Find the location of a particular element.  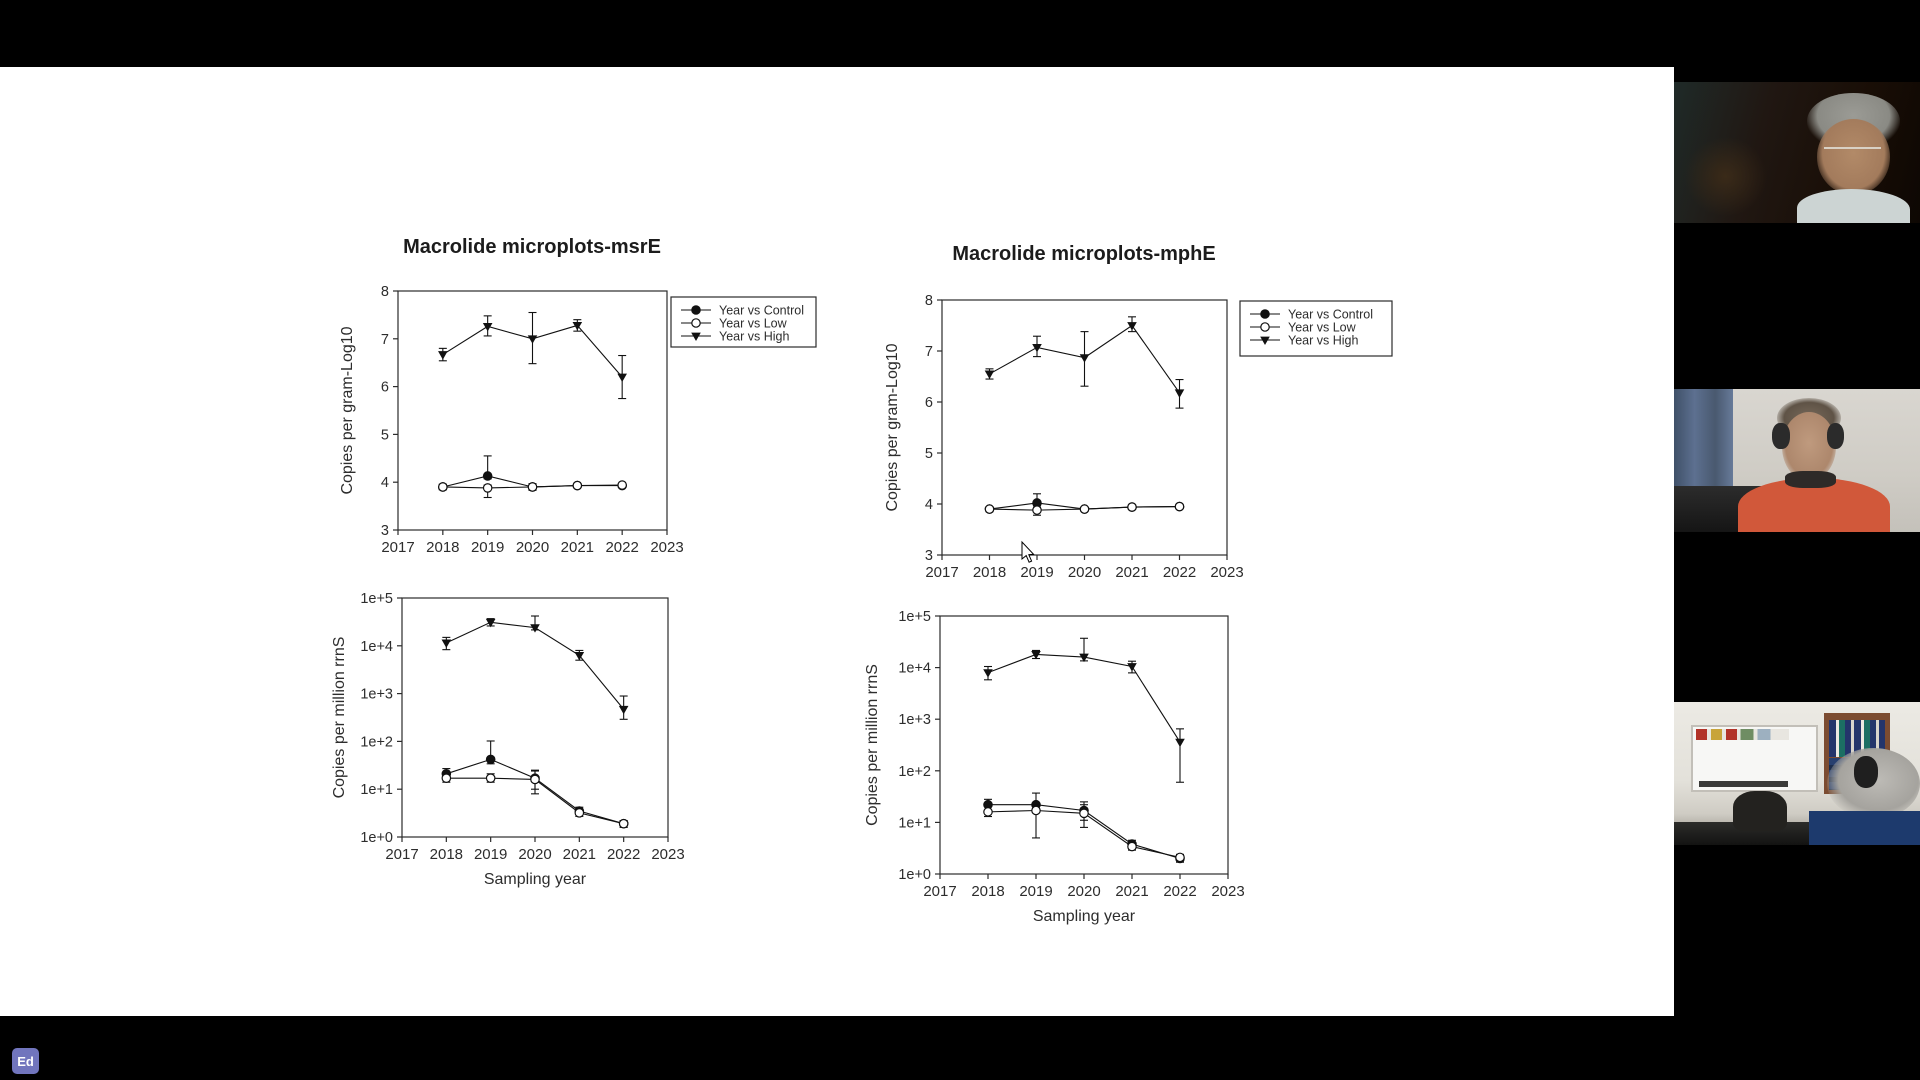

video-whiteboard-magnets is located at coordinates (1742, 735).